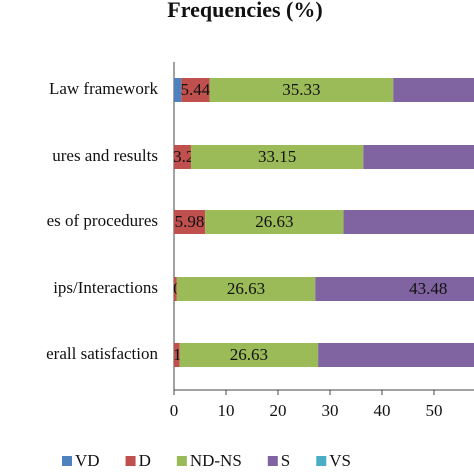 The width and height of the screenshot is (474, 474). What do you see at coordinates (244, 11) in the screenshot?
I see `chart-title: Frequencies (%)` at bounding box center [244, 11].